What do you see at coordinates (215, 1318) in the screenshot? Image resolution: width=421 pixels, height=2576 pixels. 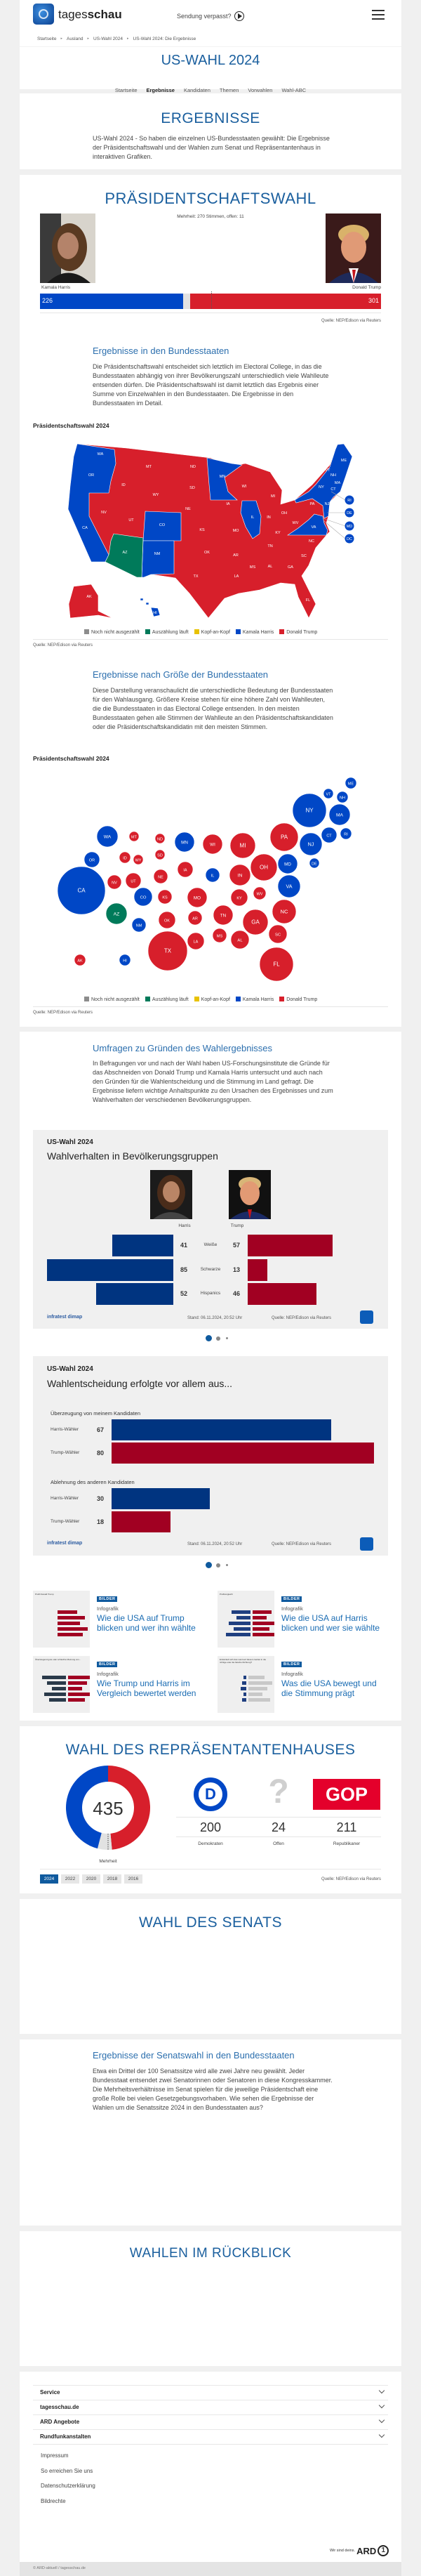 I see `groups-stand: Stand: 06.11.2024, 20:52 Uhr` at bounding box center [215, 1318].